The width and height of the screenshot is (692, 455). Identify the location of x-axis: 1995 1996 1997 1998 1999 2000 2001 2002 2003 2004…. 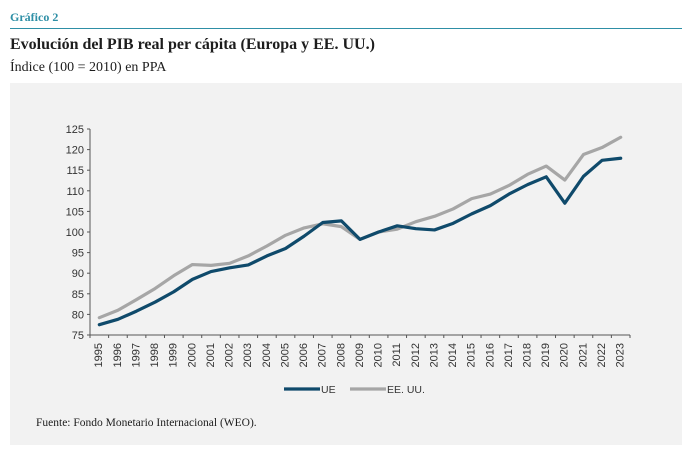
(360, 350).